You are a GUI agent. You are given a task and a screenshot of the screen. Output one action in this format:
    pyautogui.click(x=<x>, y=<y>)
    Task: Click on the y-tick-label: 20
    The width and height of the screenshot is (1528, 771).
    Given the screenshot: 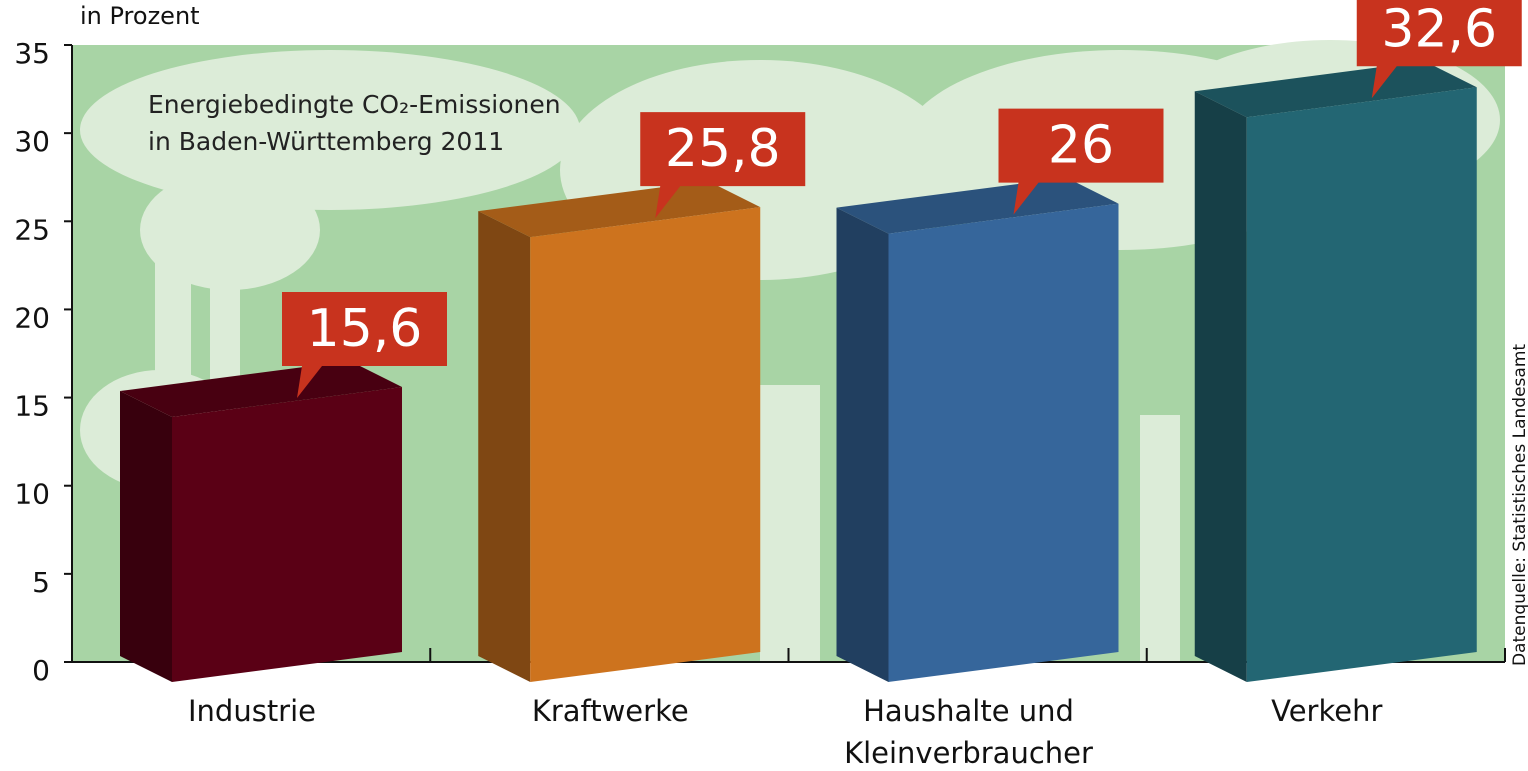 What is the action you would take?
    pyautogui.click(x=32, y=317)
    